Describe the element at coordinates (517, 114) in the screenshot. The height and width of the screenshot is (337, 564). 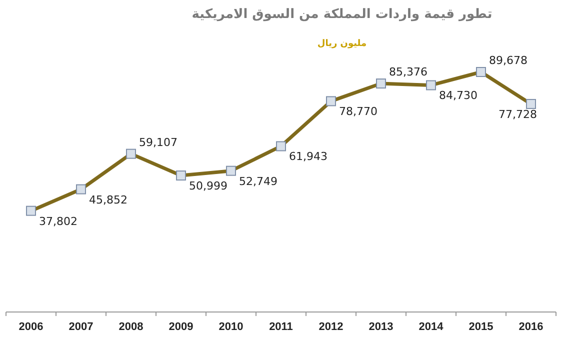
I see `data-label: 77,728` at that location.